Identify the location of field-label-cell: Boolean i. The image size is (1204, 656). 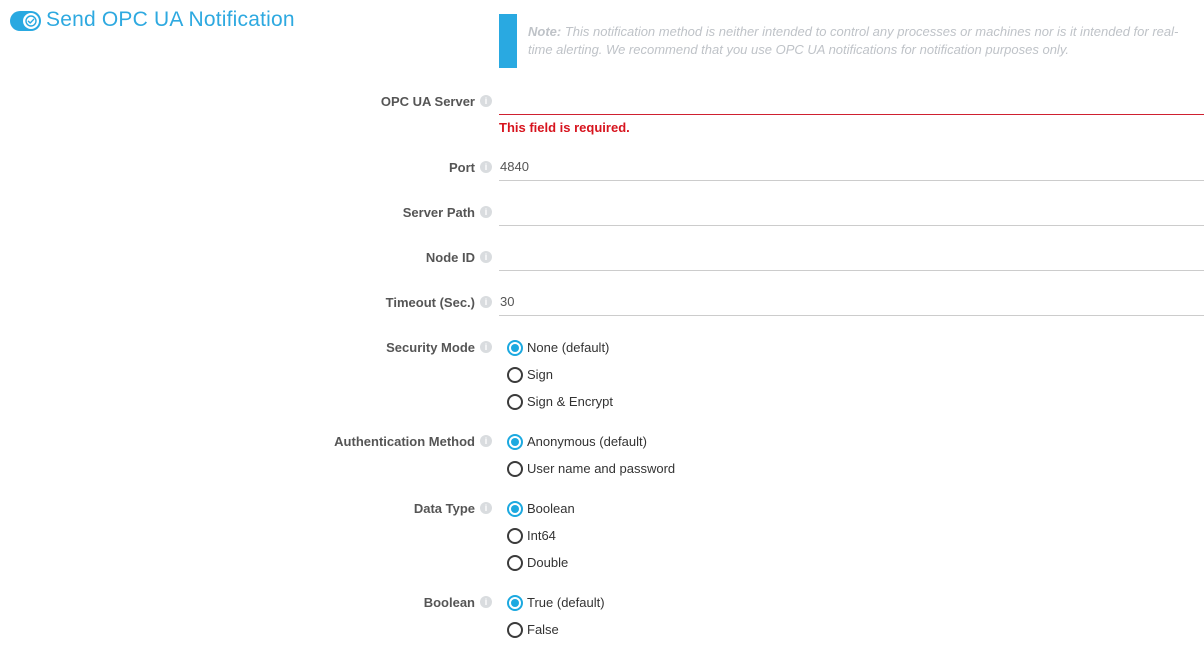
(249, 616).